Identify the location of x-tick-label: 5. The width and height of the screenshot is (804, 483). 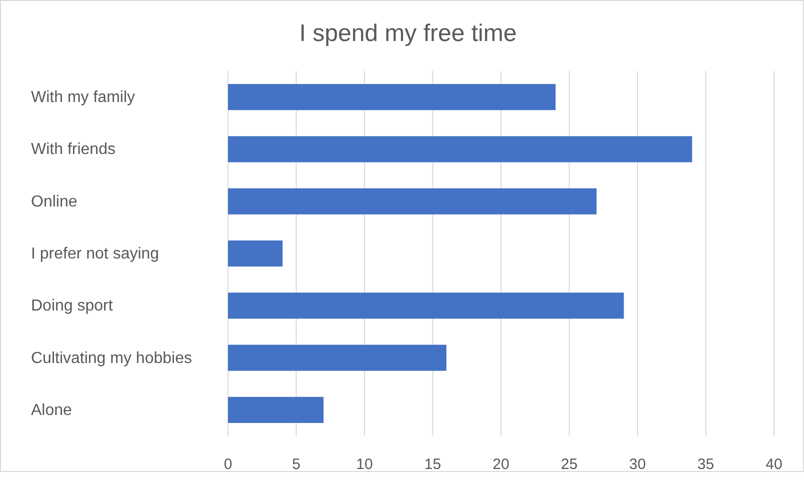
(296, 464).